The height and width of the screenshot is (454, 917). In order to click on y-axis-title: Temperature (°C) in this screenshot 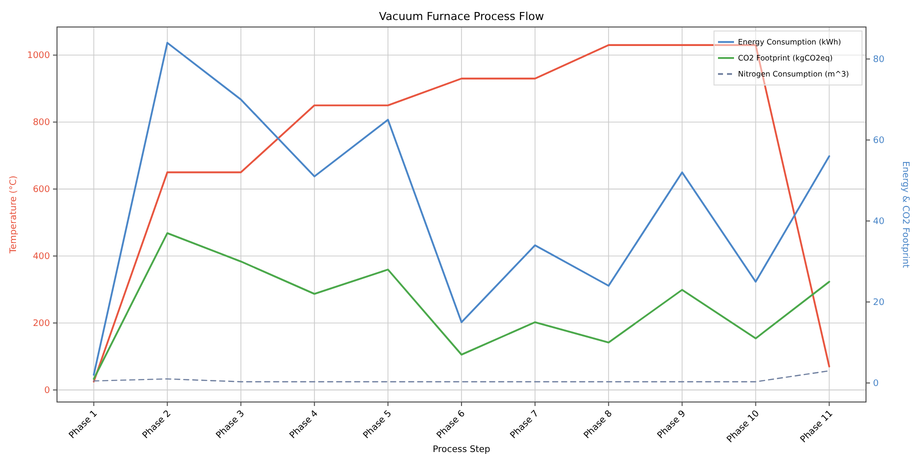, I will do `click(14, 215)`.